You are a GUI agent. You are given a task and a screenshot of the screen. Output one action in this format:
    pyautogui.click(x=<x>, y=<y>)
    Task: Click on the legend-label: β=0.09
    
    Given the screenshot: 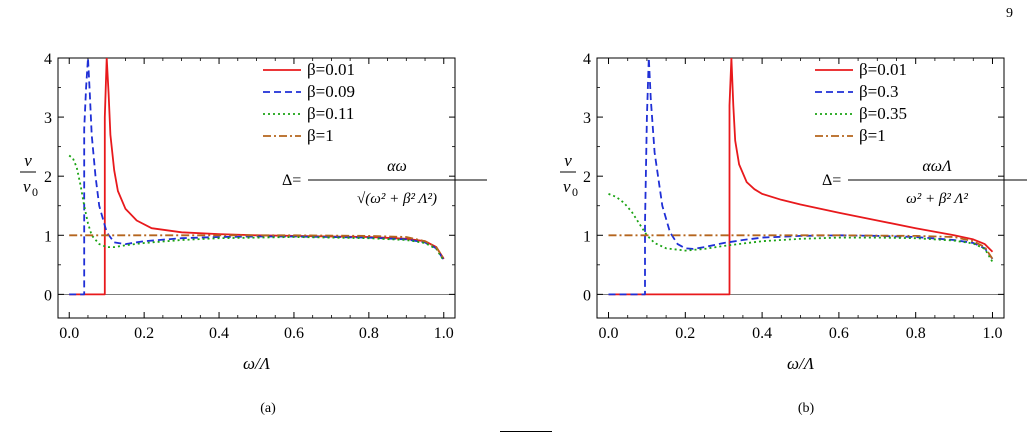 What is the action you would take?
    pyautogui.click(x=331, y=91)
    